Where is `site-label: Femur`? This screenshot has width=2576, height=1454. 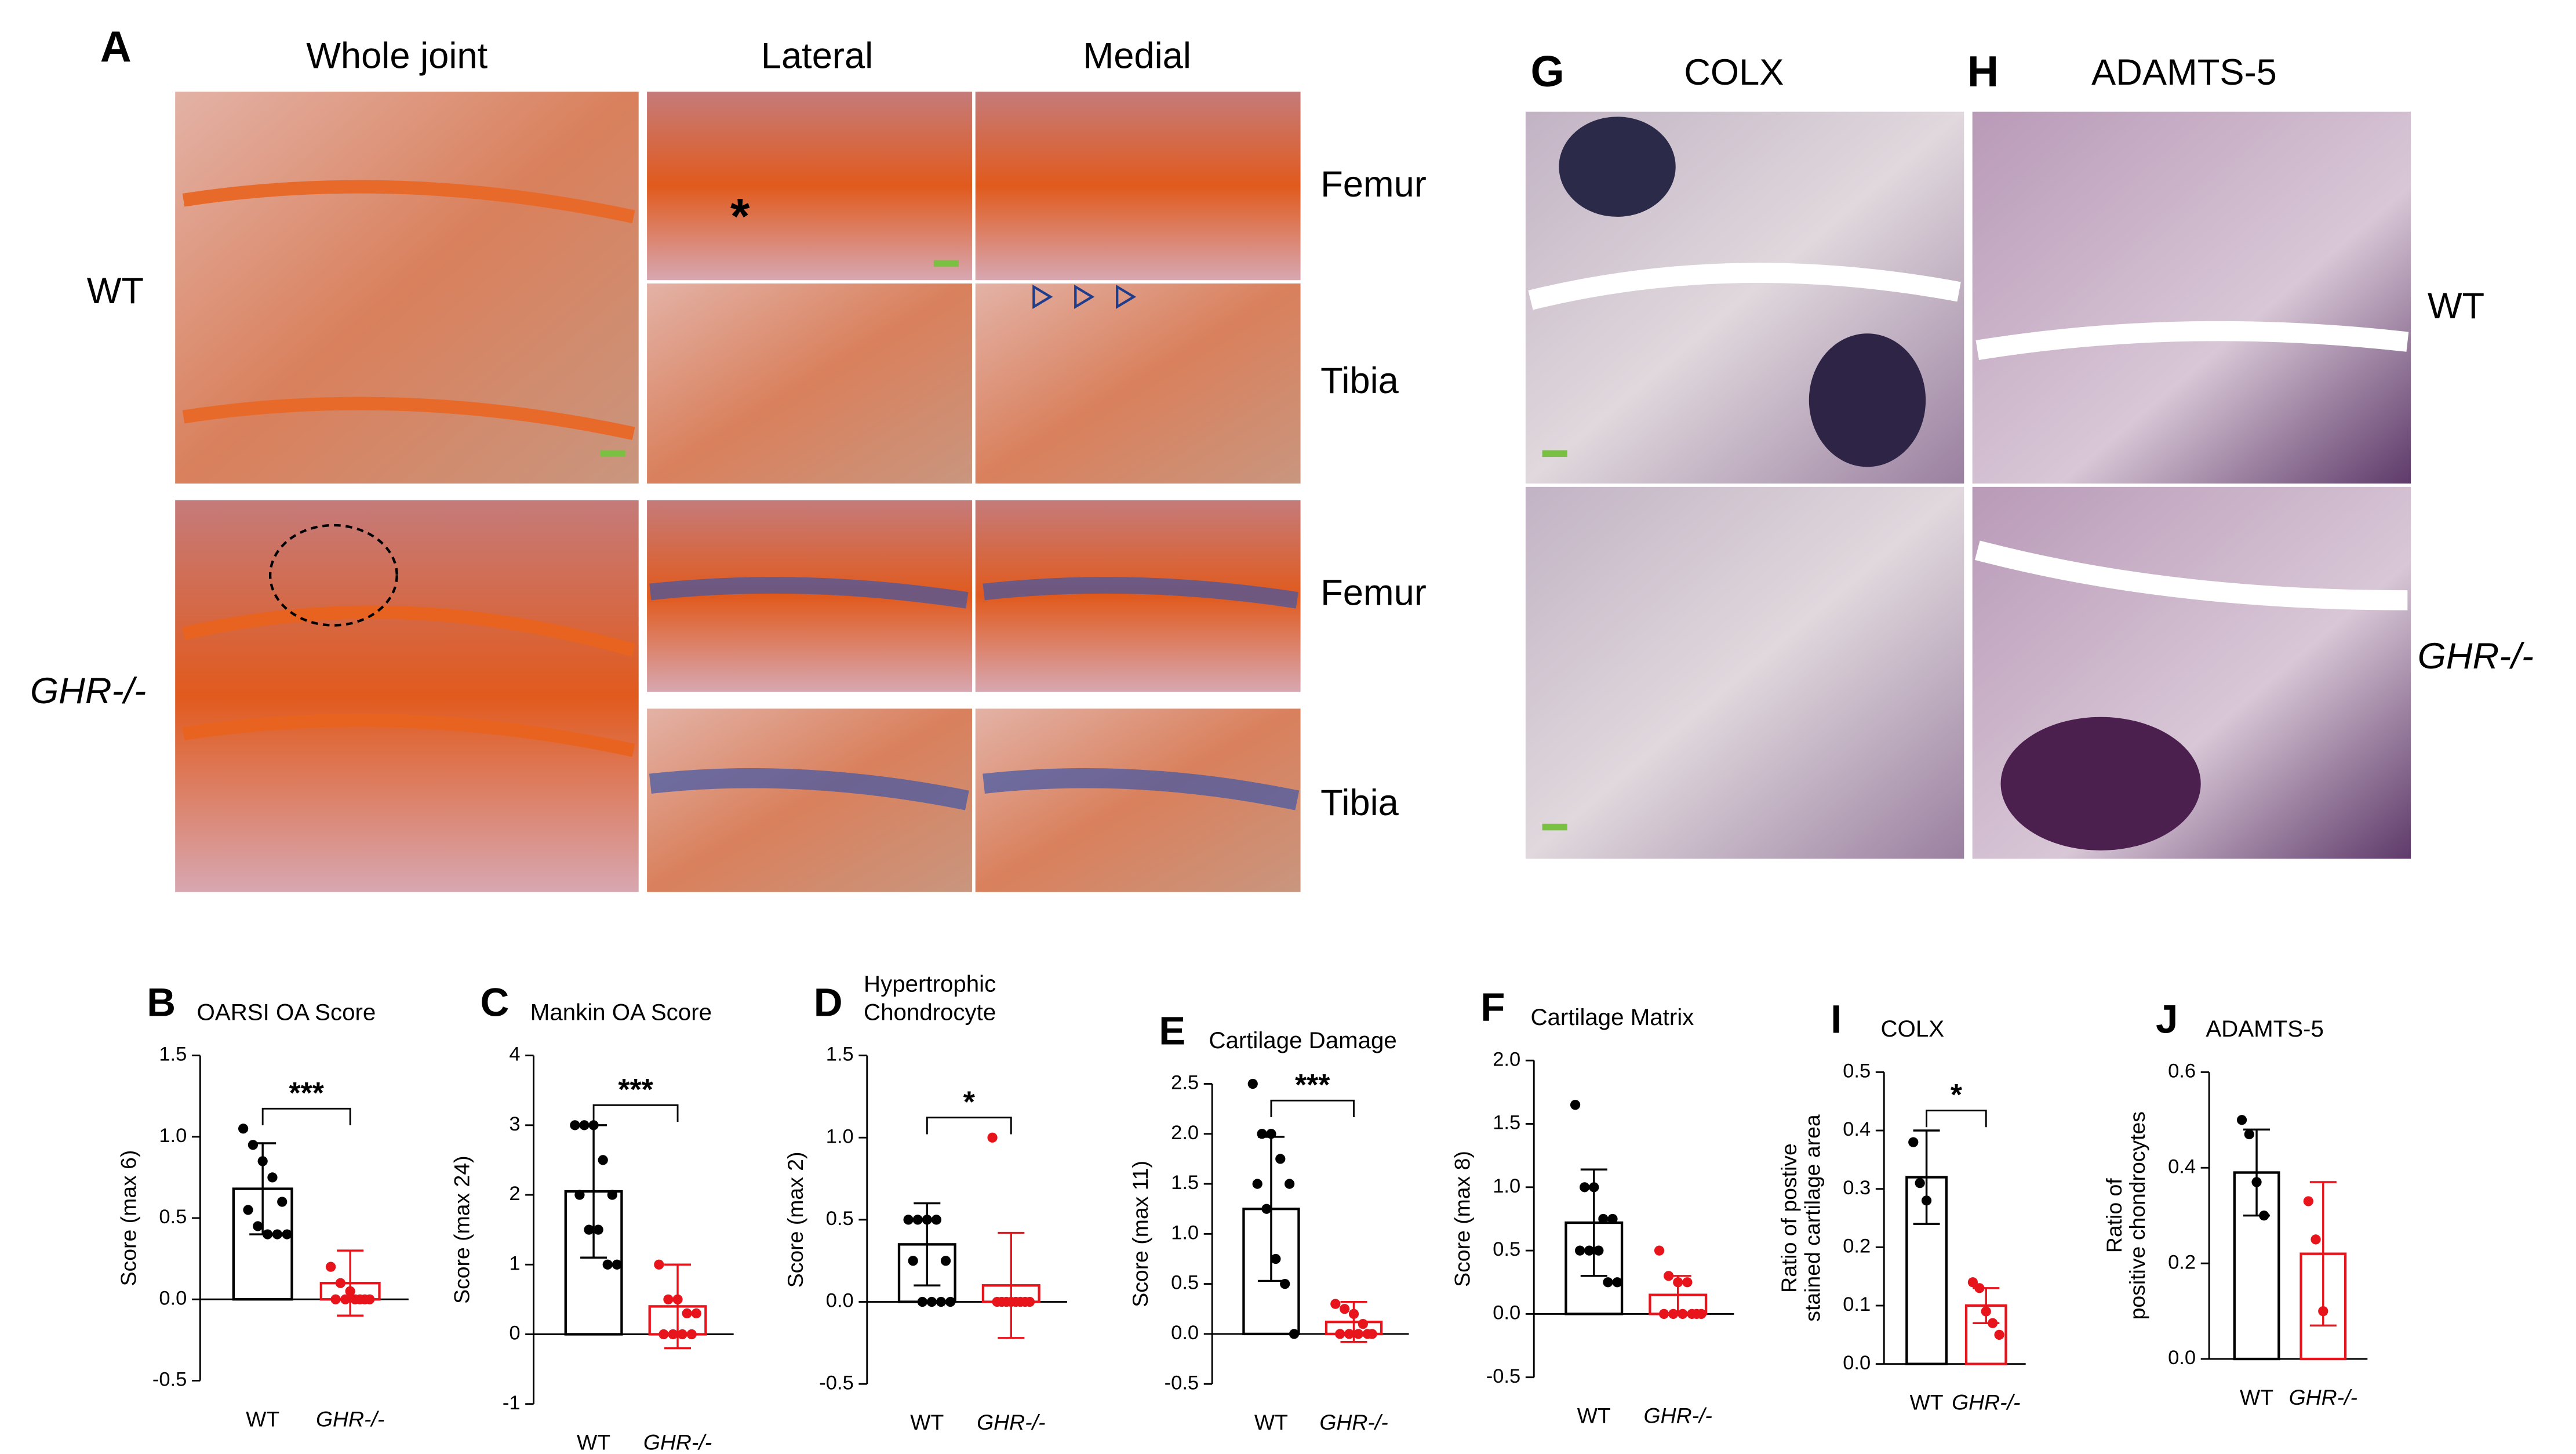 site-label: Femur is located at coordinates (1373, 185).